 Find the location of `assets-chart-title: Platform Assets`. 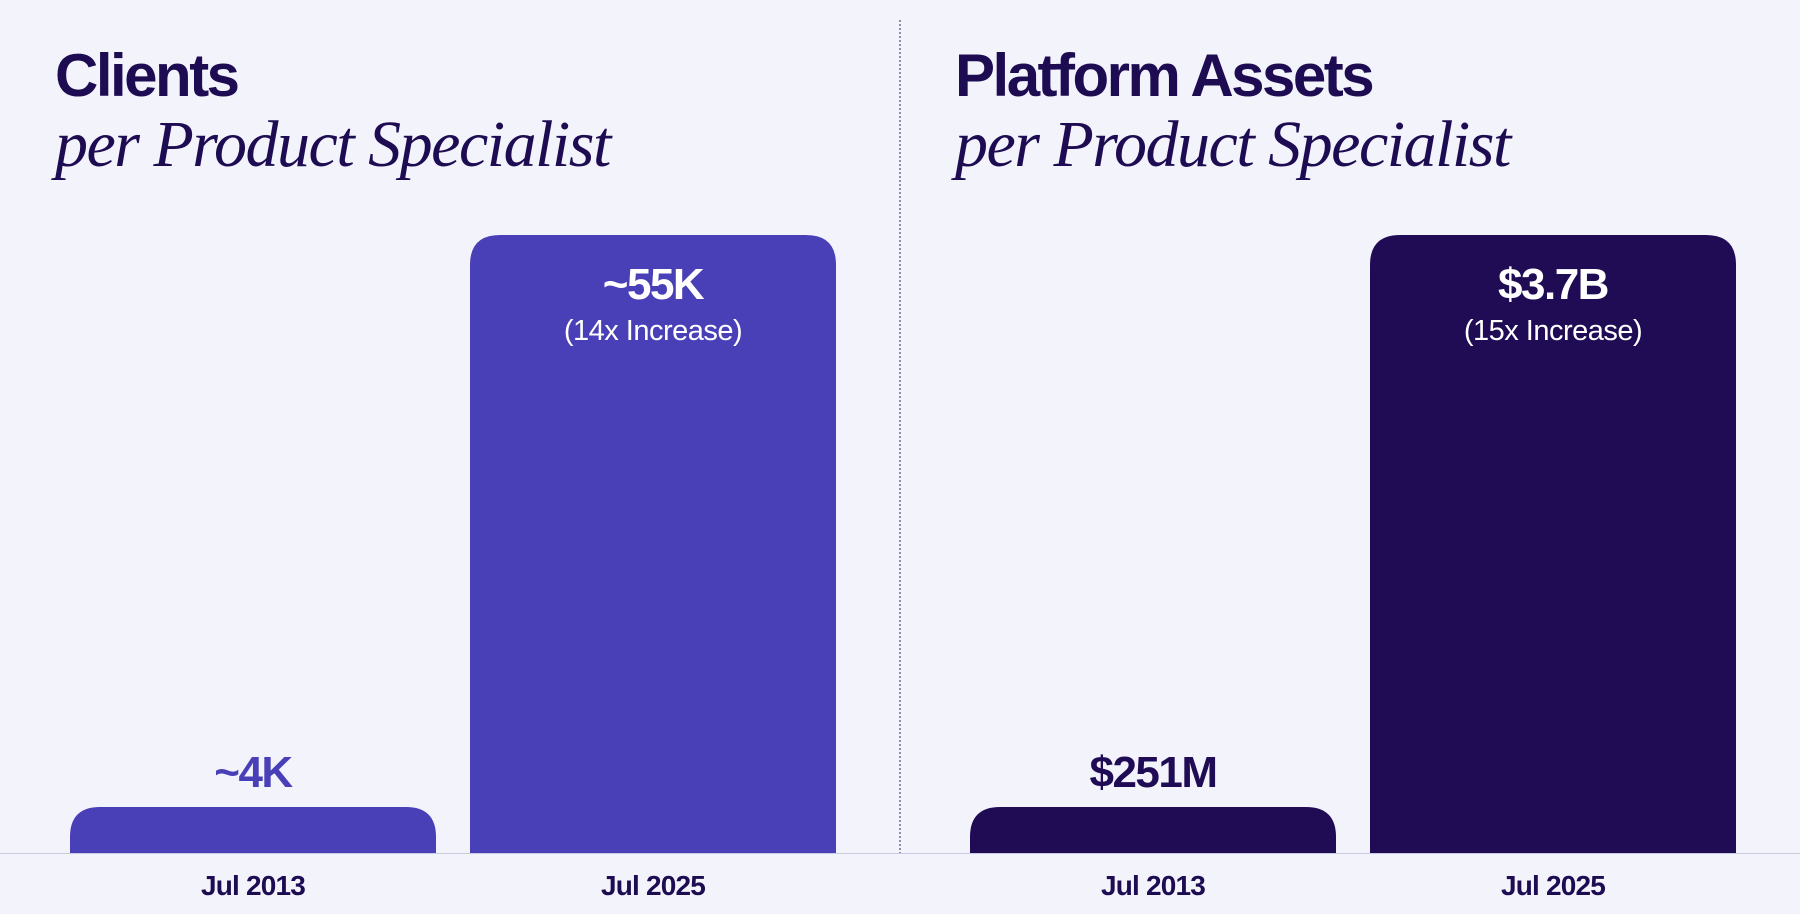

assets-chart-title: Platform Assets is located at coordinates (1165, 75).